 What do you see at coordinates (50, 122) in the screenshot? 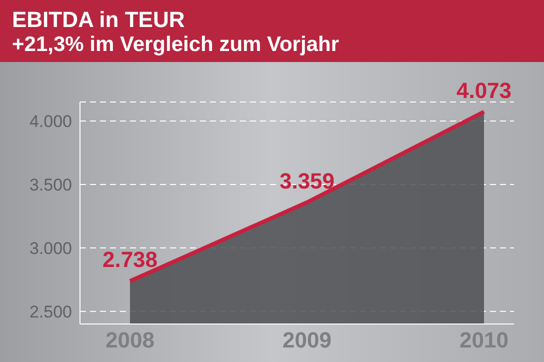
I see `y-tick-label: 4.000` at bounding box center [50, 122].